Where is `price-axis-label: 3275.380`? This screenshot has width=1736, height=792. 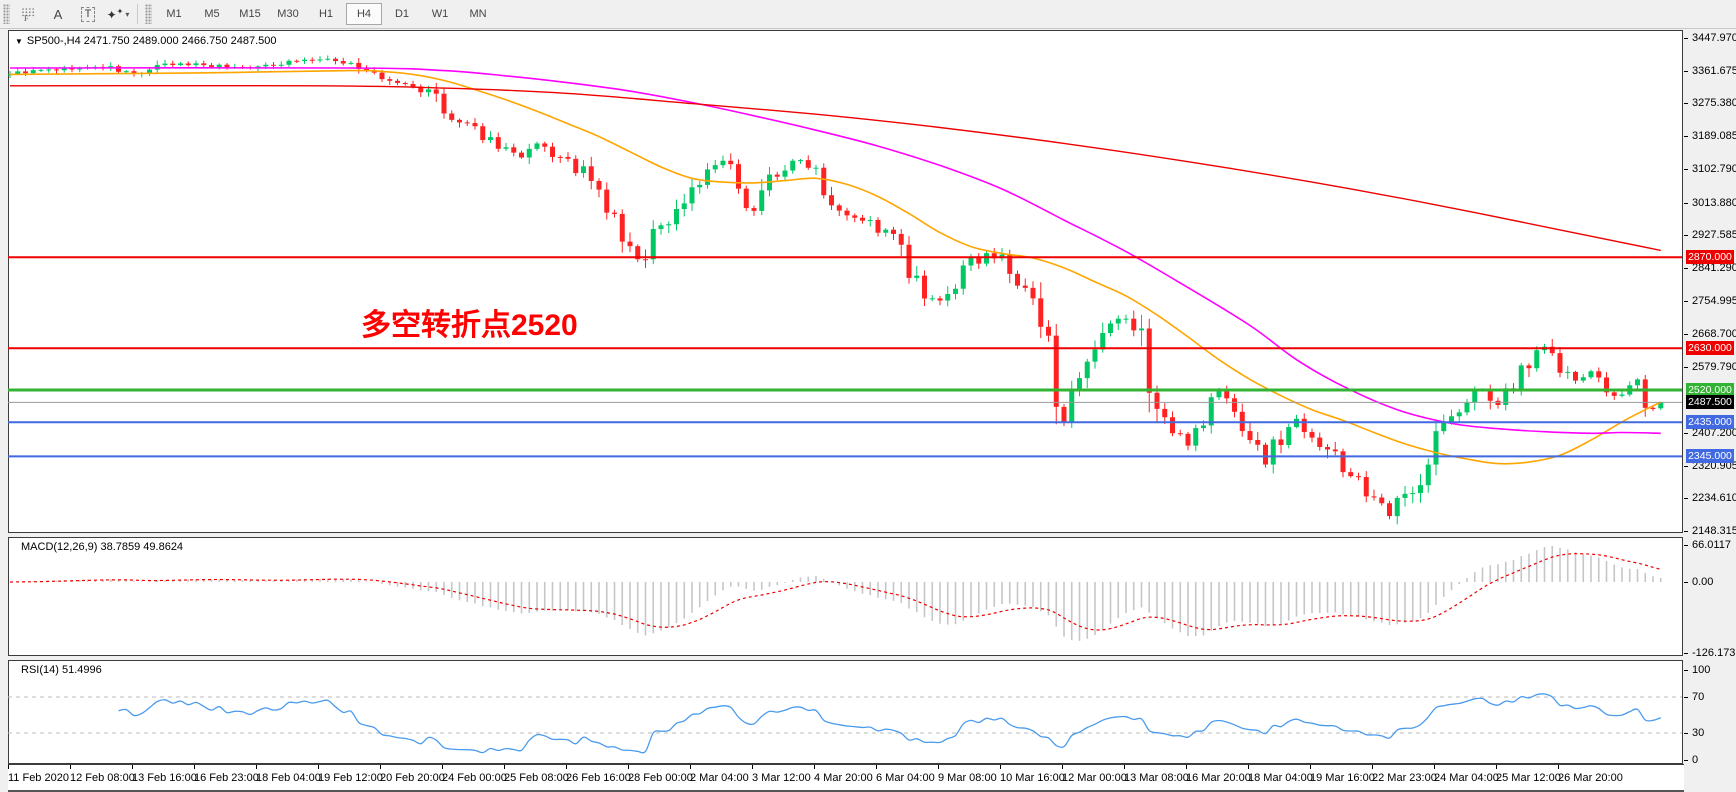 price-axis-label: 3275.380 is located at coordinates (1714, 103).